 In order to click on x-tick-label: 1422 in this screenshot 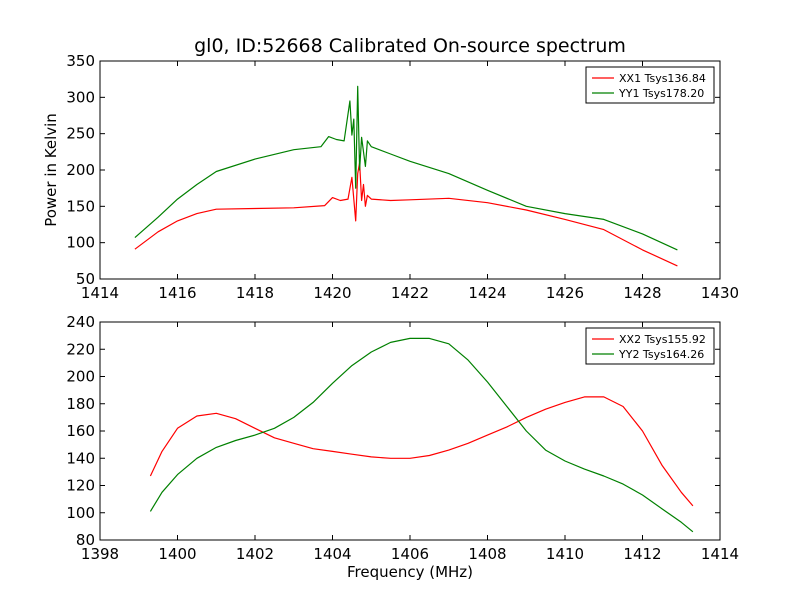, I will do `click(410, 293)`.